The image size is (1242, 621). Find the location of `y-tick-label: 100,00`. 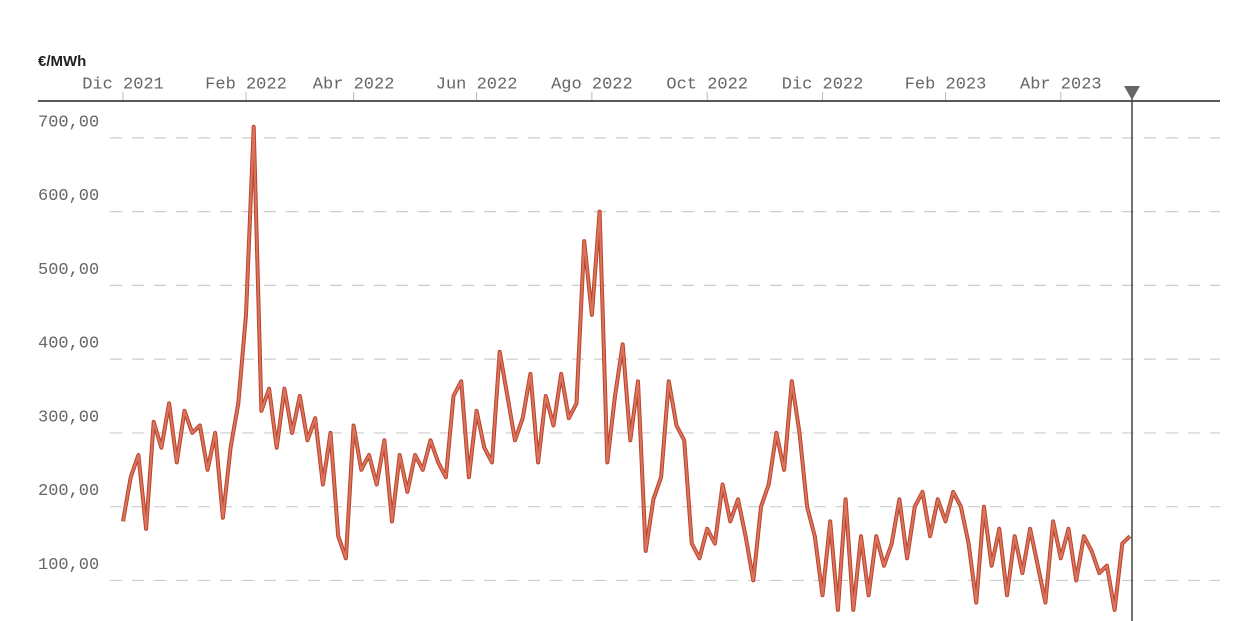

y-tick-label: 100,00 is located at coordinates (68, 565).